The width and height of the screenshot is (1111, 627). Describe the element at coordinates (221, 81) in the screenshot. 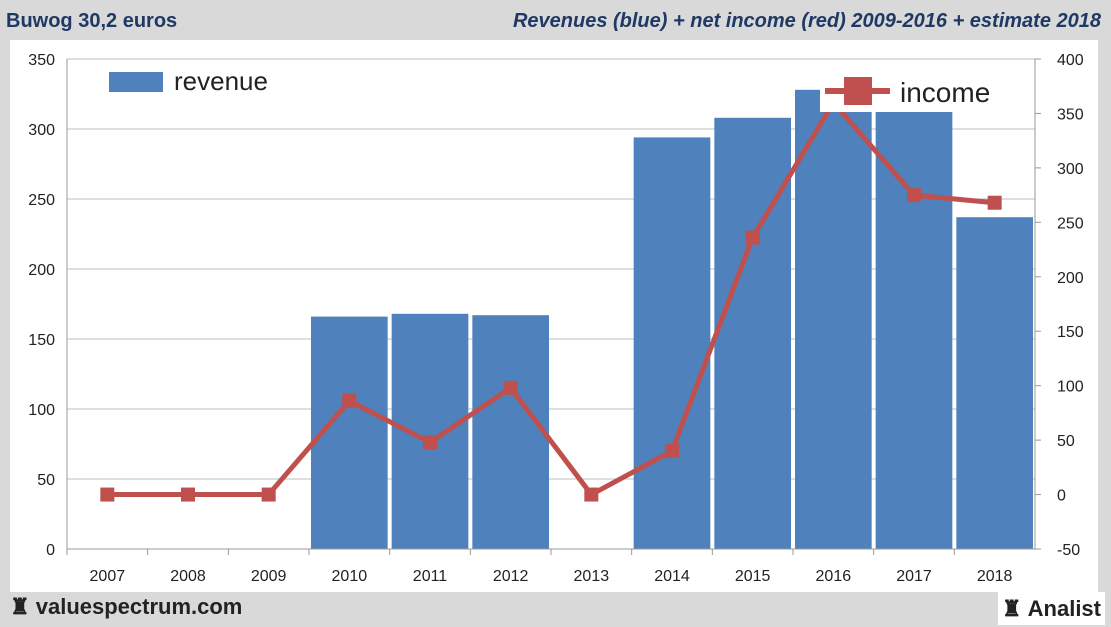

I see `legend-revenue-label: revenue` at that location.